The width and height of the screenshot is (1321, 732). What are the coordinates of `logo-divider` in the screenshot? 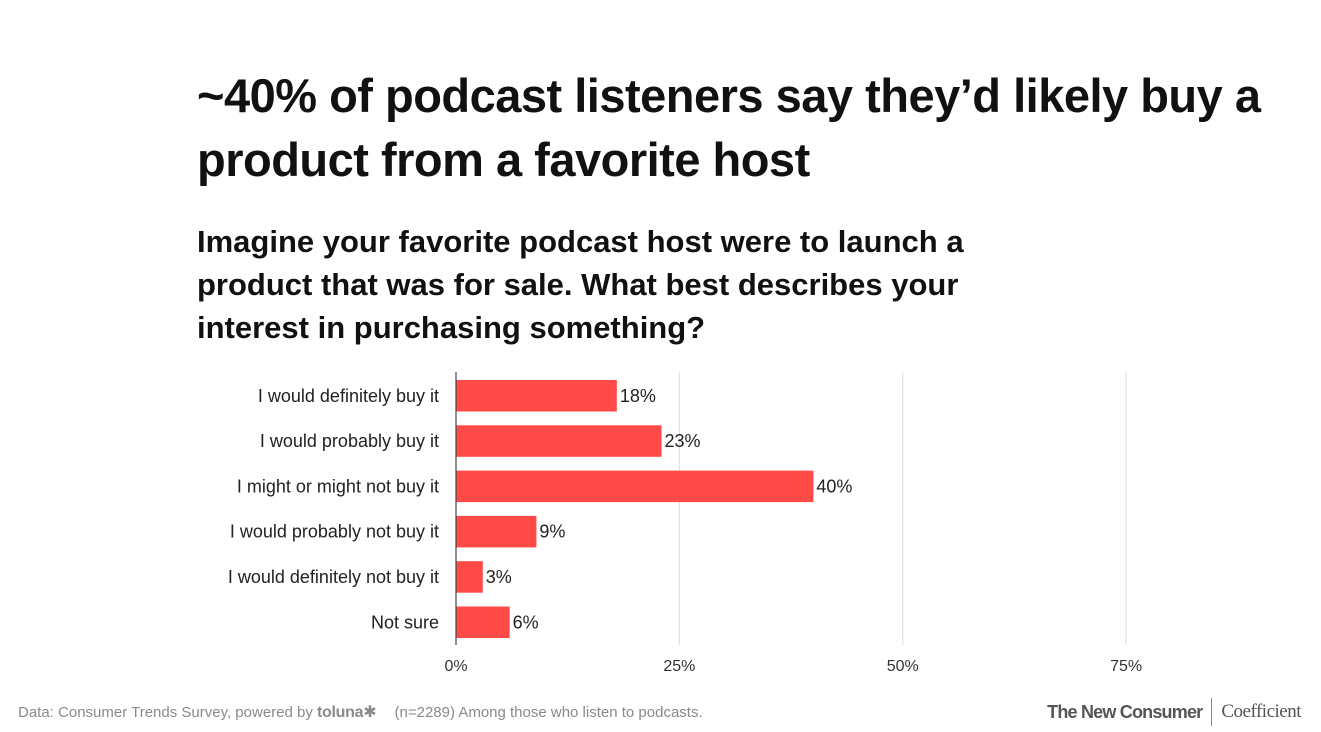 It's located at (1212, 712).